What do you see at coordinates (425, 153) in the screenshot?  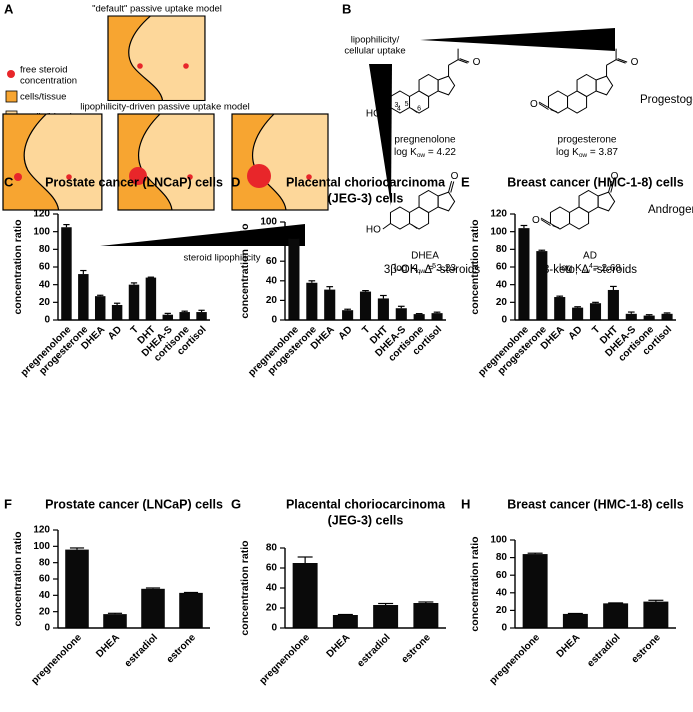 I see `log-kow: log Kow = 4.22` at bounding box center [425, 153].